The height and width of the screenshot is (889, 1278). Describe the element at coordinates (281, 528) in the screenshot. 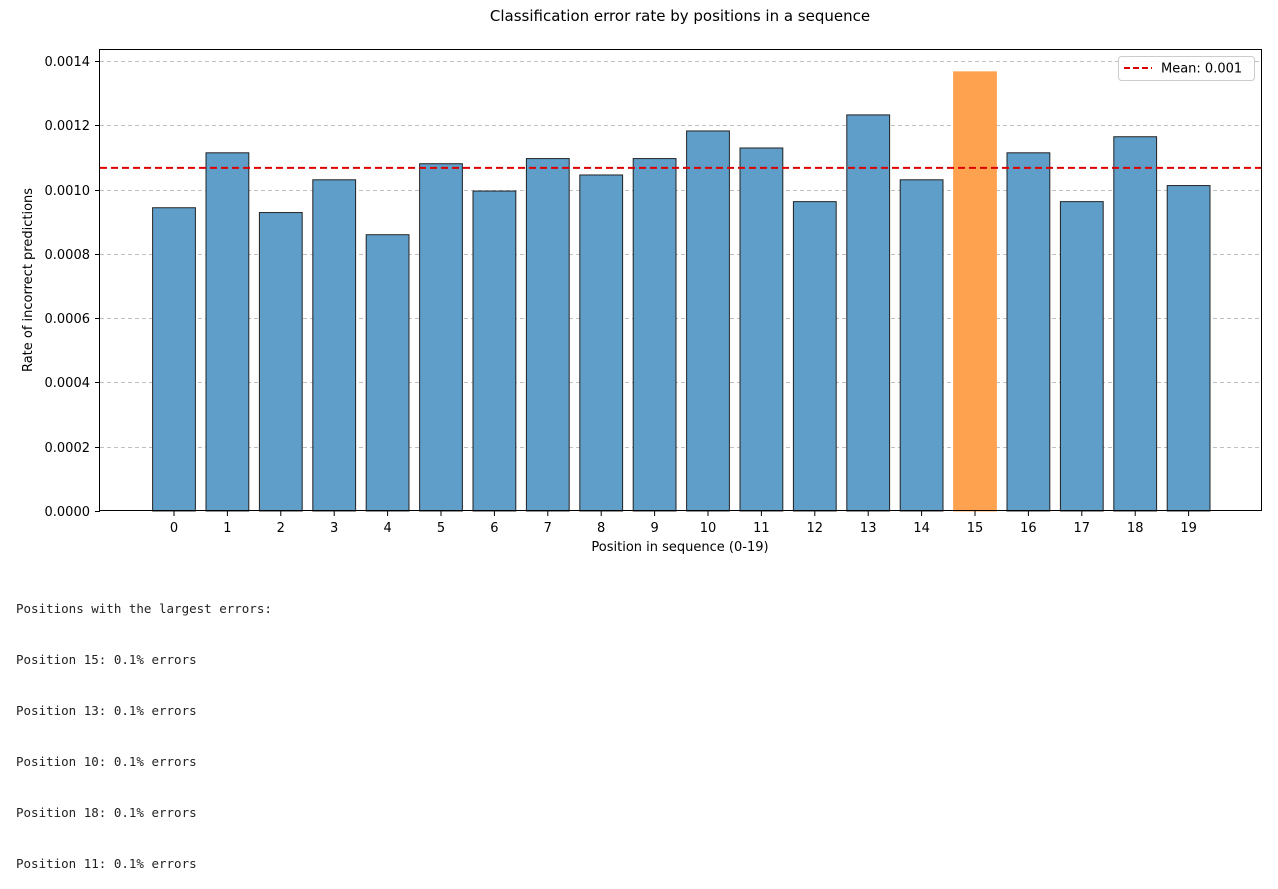

I see `x-tick-label: 2` at that location.